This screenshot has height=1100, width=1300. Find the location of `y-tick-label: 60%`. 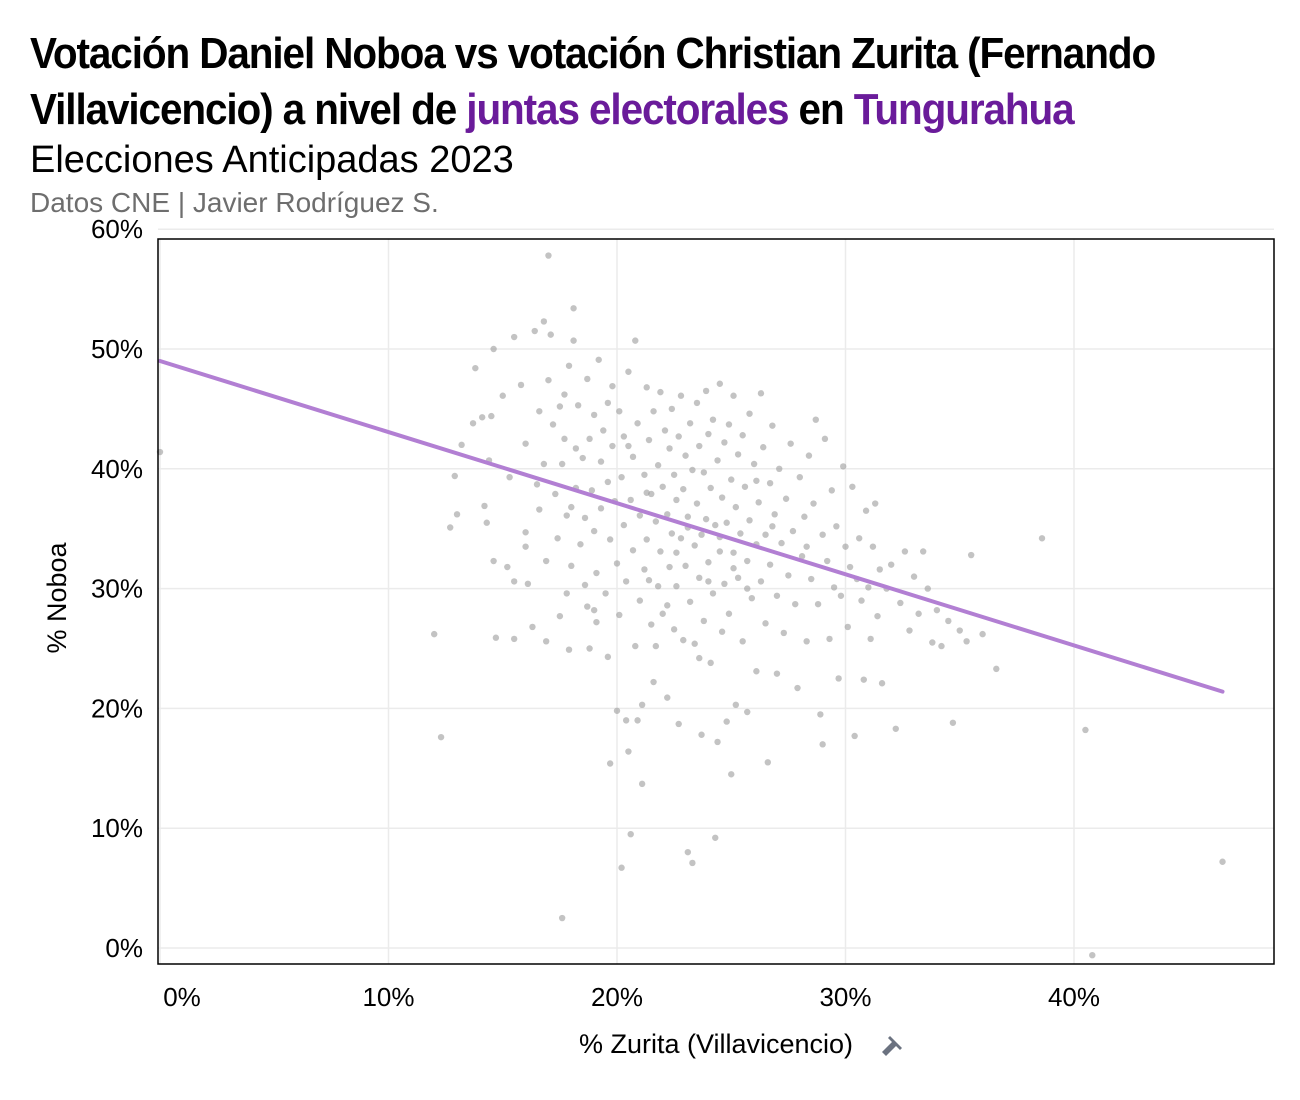

y-tick-label: 60% is located at coordinates (117, 229).